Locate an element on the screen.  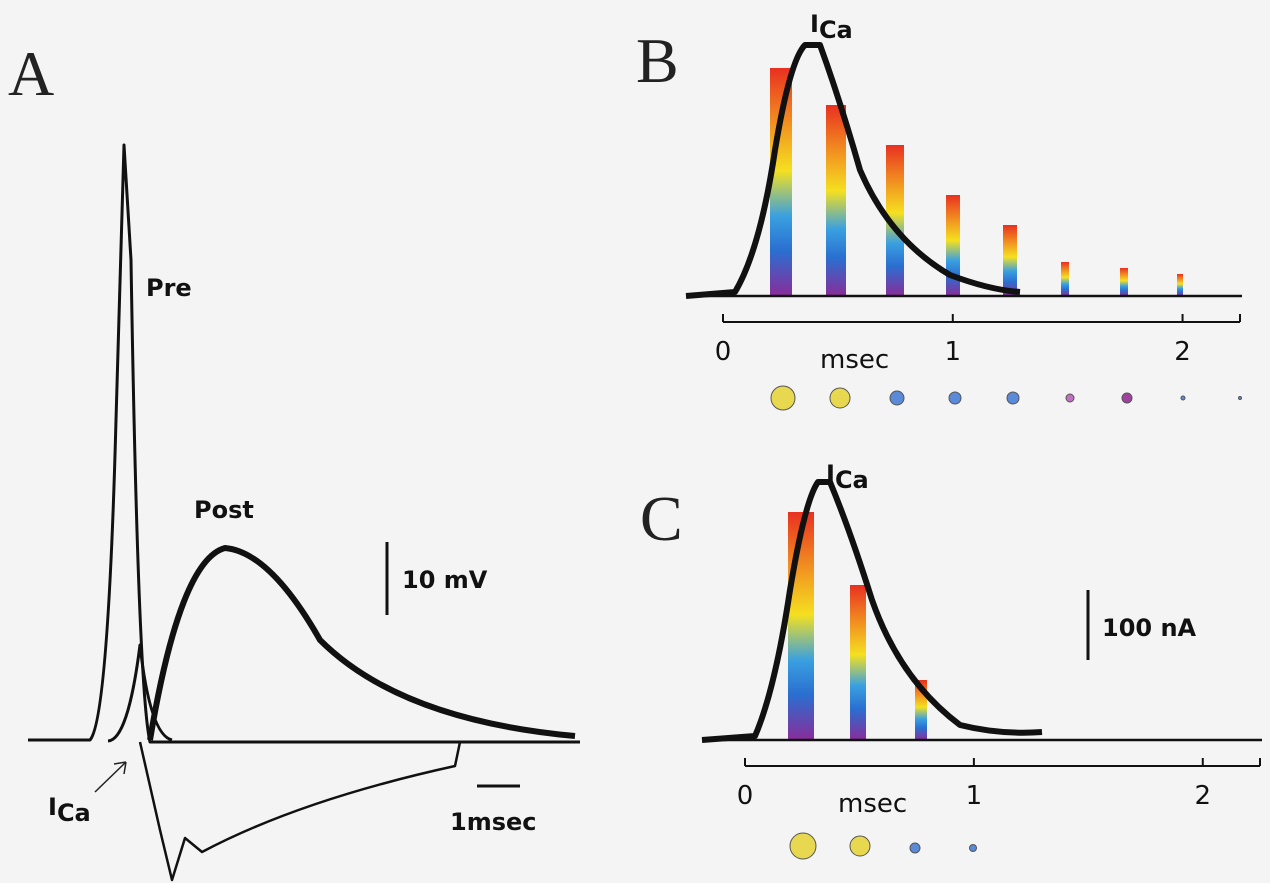
scale-label: 100 nA is located at coordinates (1149, 628).